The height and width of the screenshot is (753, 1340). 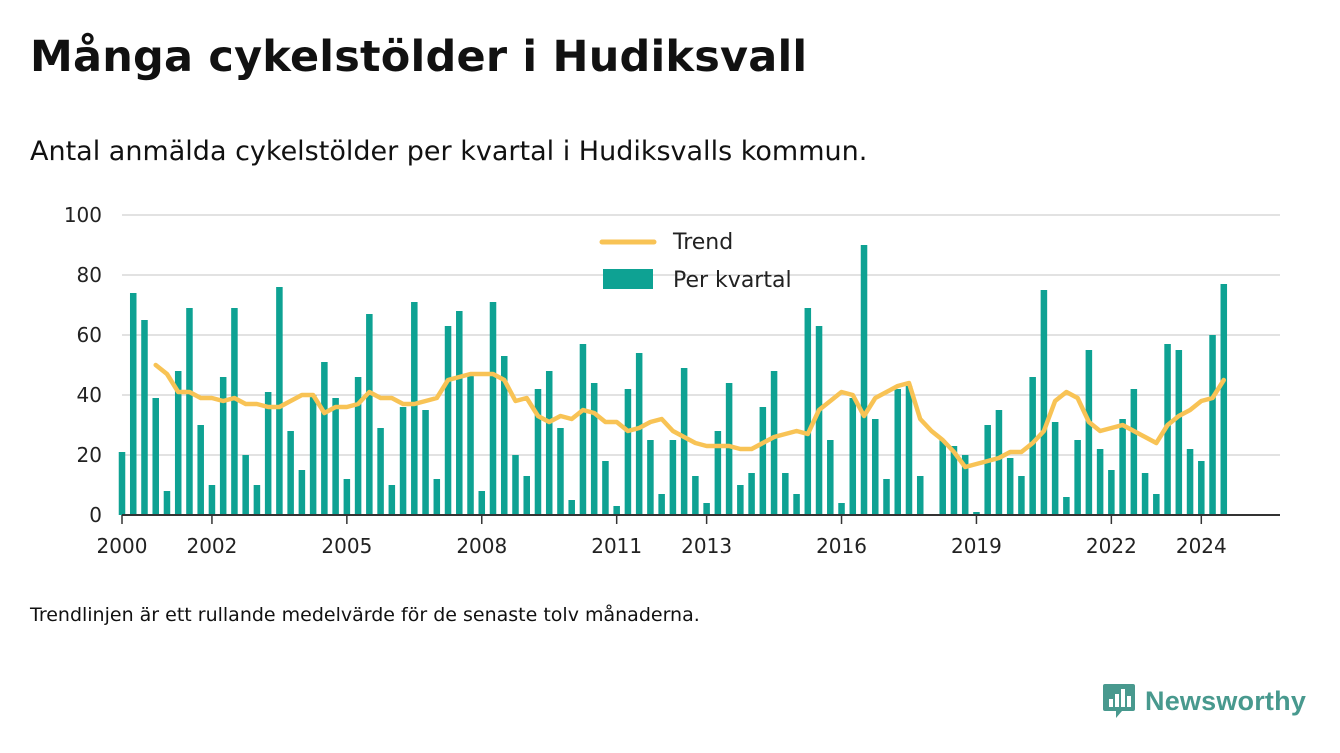 What do you see at coordinates (616, 546) in the screenshot?
I see `x-tick-label: 2011` at bounding box center [616, 546].